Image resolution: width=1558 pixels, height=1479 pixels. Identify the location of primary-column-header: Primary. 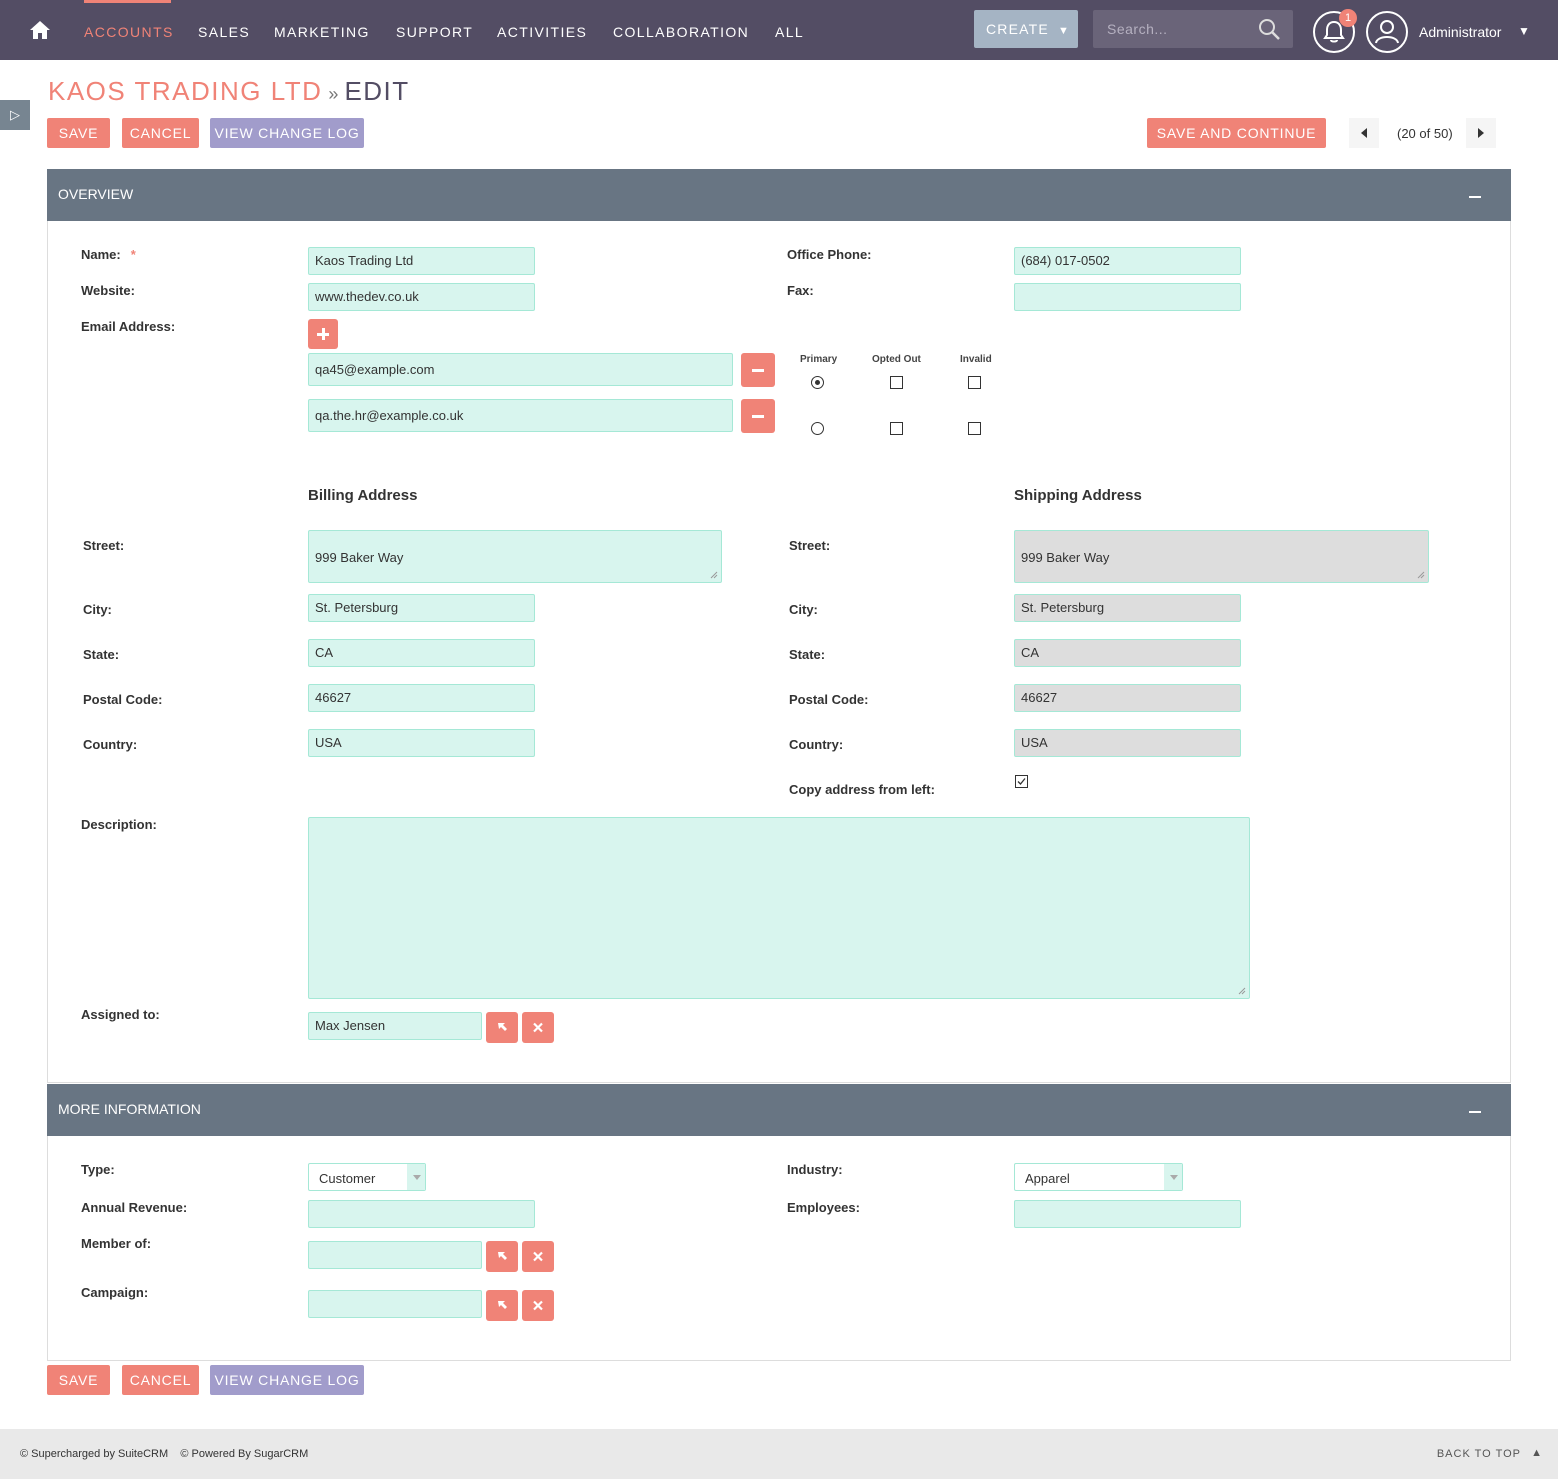
(819, 359).